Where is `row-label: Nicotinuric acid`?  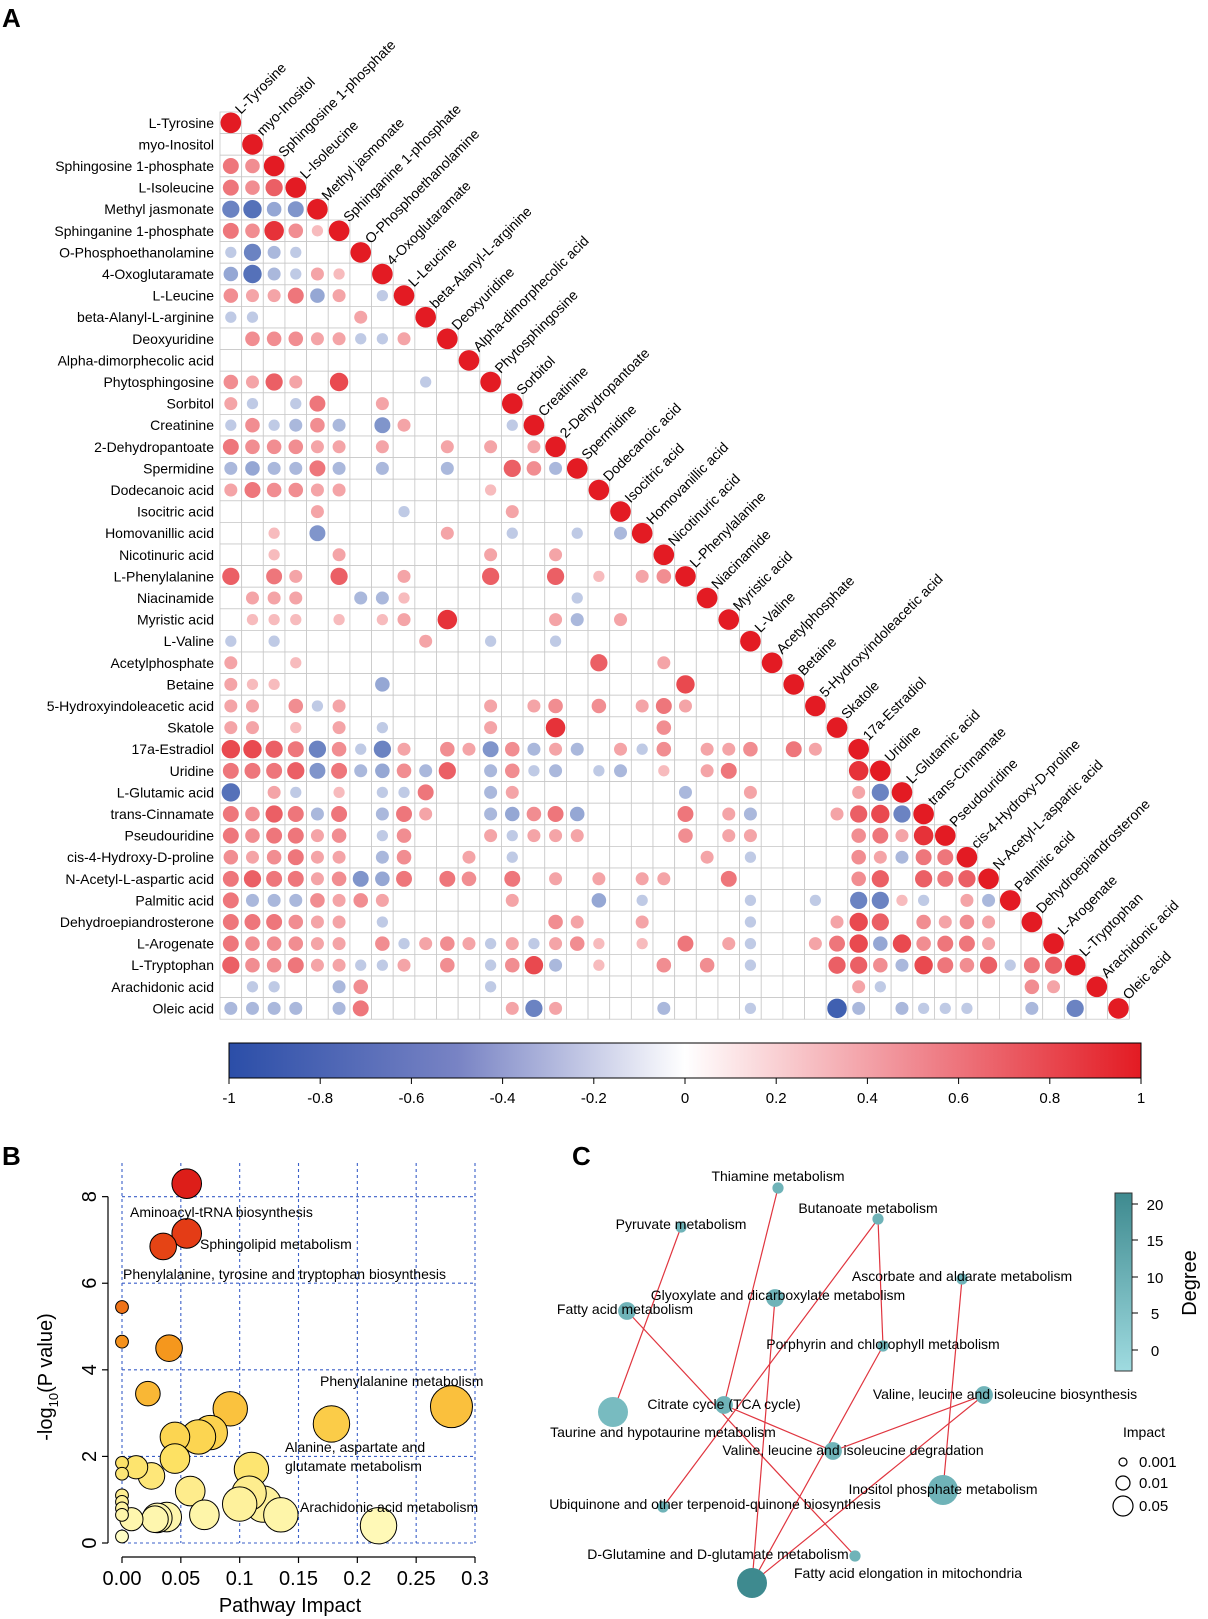 row-label: Nicotinuric acid is located at coordinates (166, 555).